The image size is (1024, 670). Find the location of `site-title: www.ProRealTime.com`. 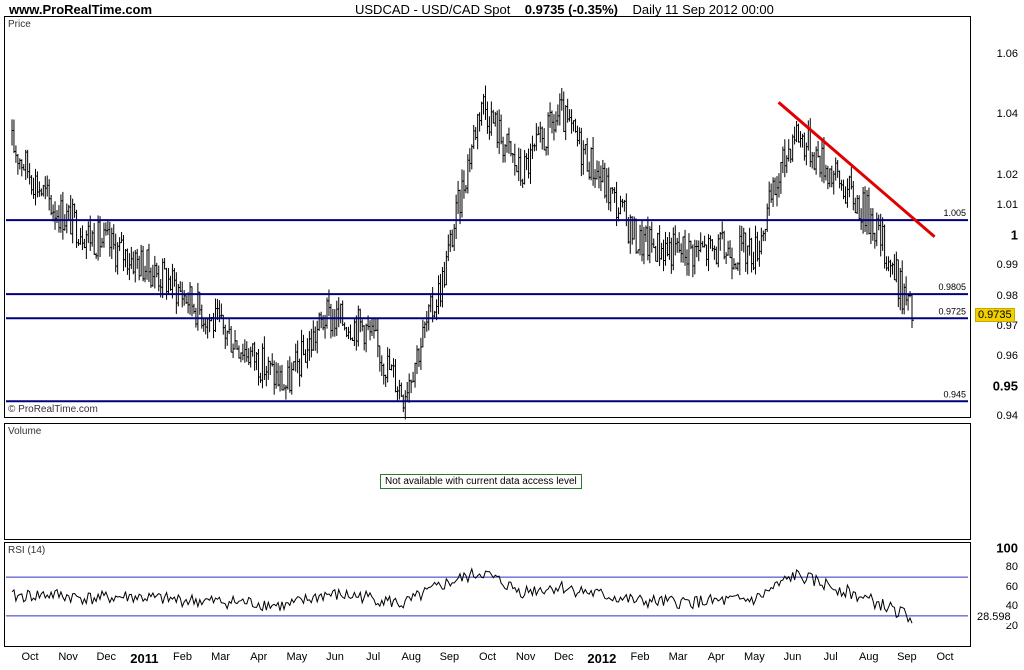

site-title: www.ProRealTime.com is located at coordinates (81, 9).